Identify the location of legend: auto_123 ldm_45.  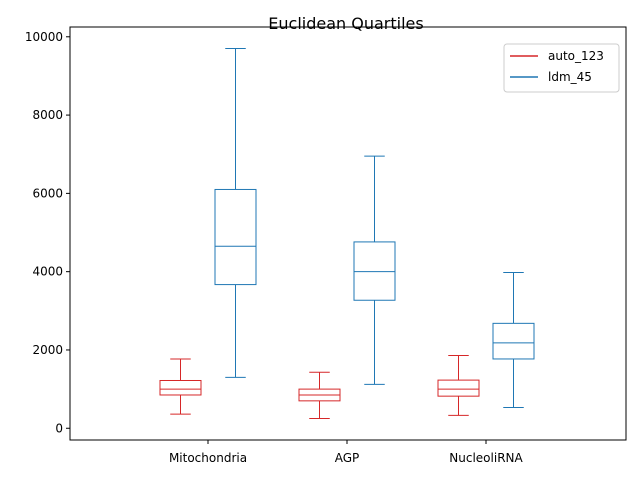
(561, 68).